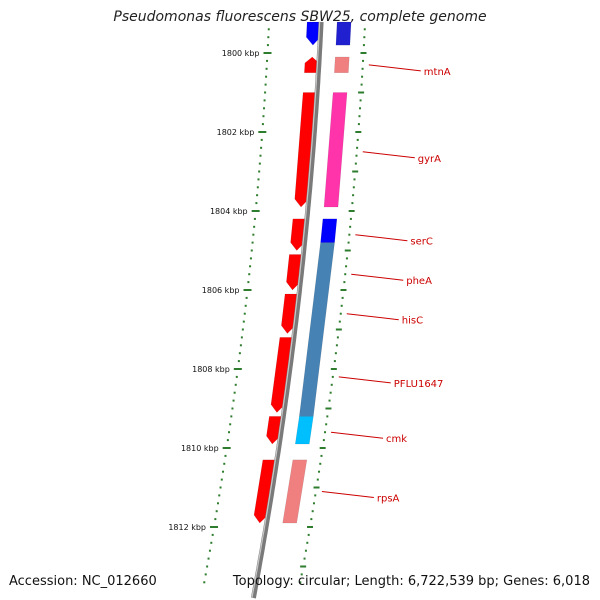  I want to click on accession-text: Accession: NC_012660, so click(83, 581).